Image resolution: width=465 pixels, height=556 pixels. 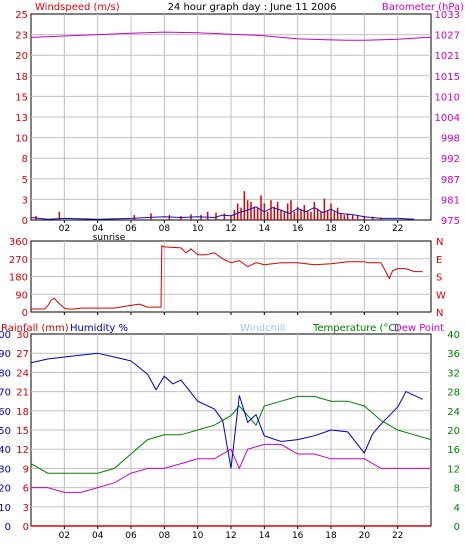 I want to click on humidity-ylabel: 20, so click(x=5, y=489).